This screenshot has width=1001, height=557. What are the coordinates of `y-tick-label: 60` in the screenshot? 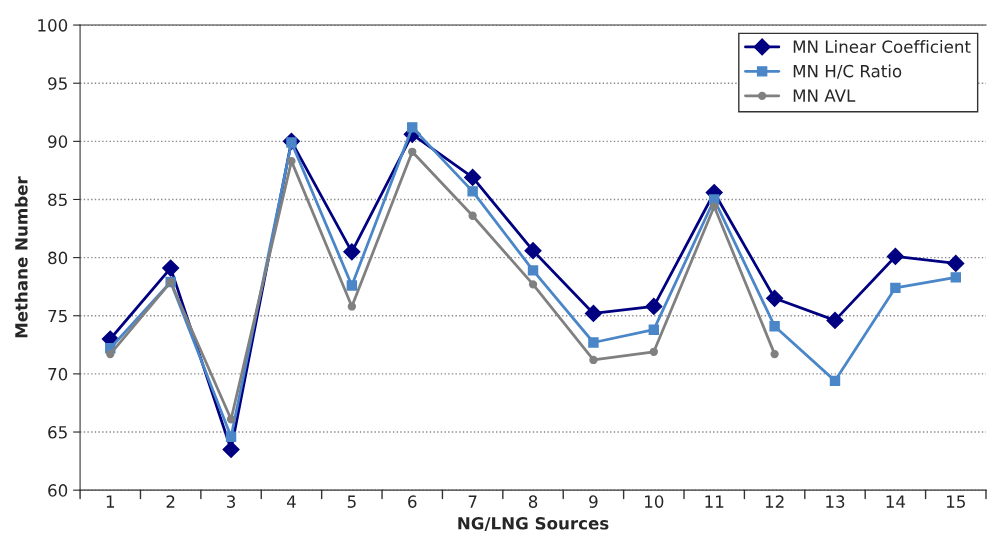 It's located at (58, 490).